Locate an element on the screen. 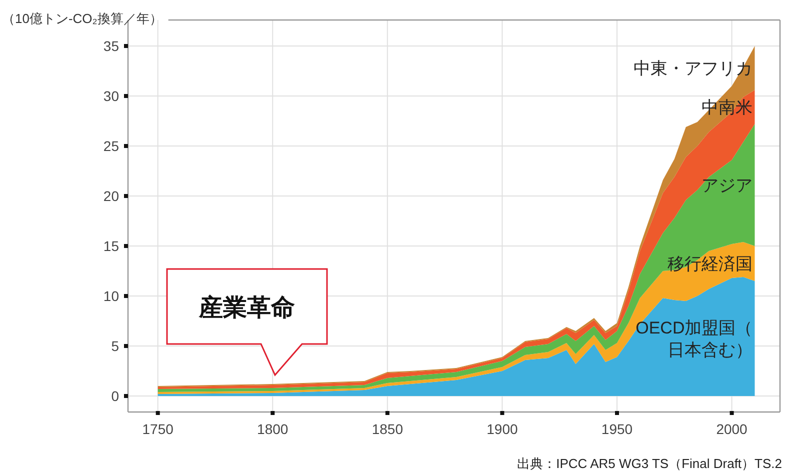 Image resolution: width=787 pixels, height=475 pixels. x-tick-label: 1800 is located at coordinates (272, 429).